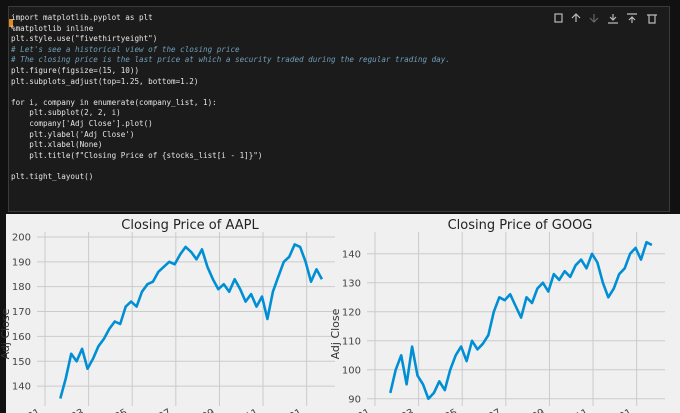 The height and width of the screenshot is (413, 680). I want to click on delete-icon, so click(652, 19).